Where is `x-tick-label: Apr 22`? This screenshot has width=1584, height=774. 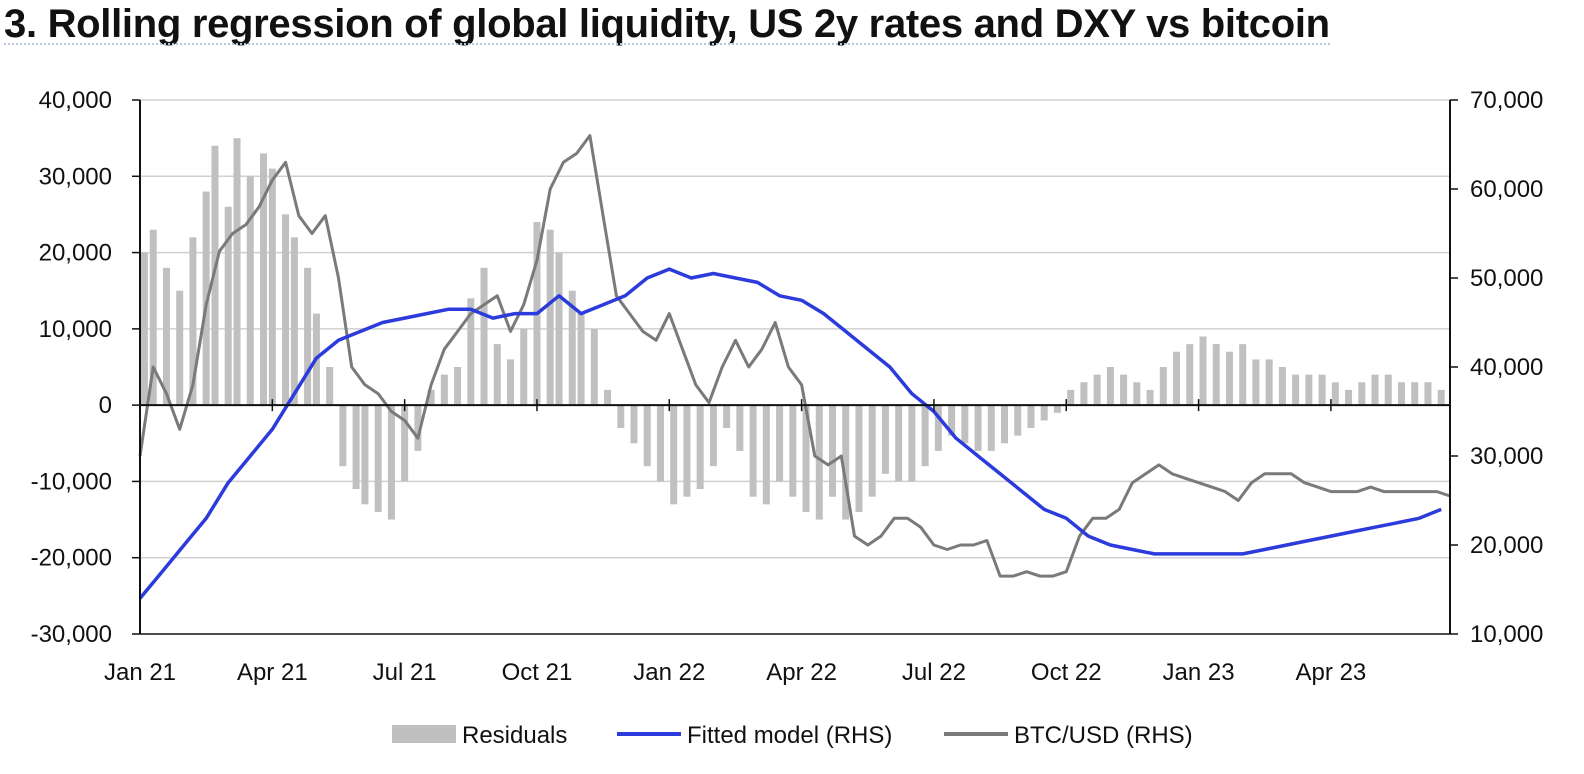 x-tick-label: Apr 22 is located at coordinates (801, 672).